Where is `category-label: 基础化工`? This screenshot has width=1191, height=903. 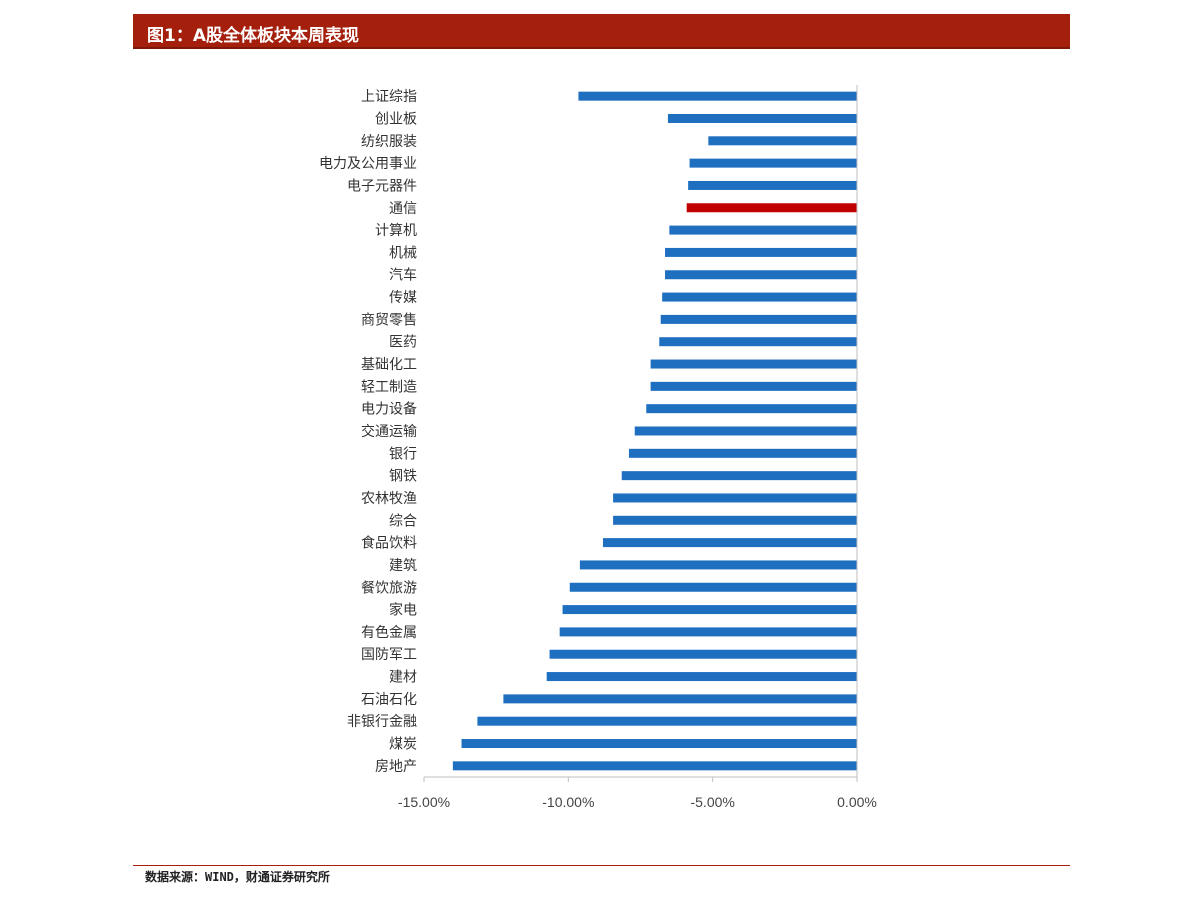 category-label: 基础化工 is located at coordinates (389, 364).